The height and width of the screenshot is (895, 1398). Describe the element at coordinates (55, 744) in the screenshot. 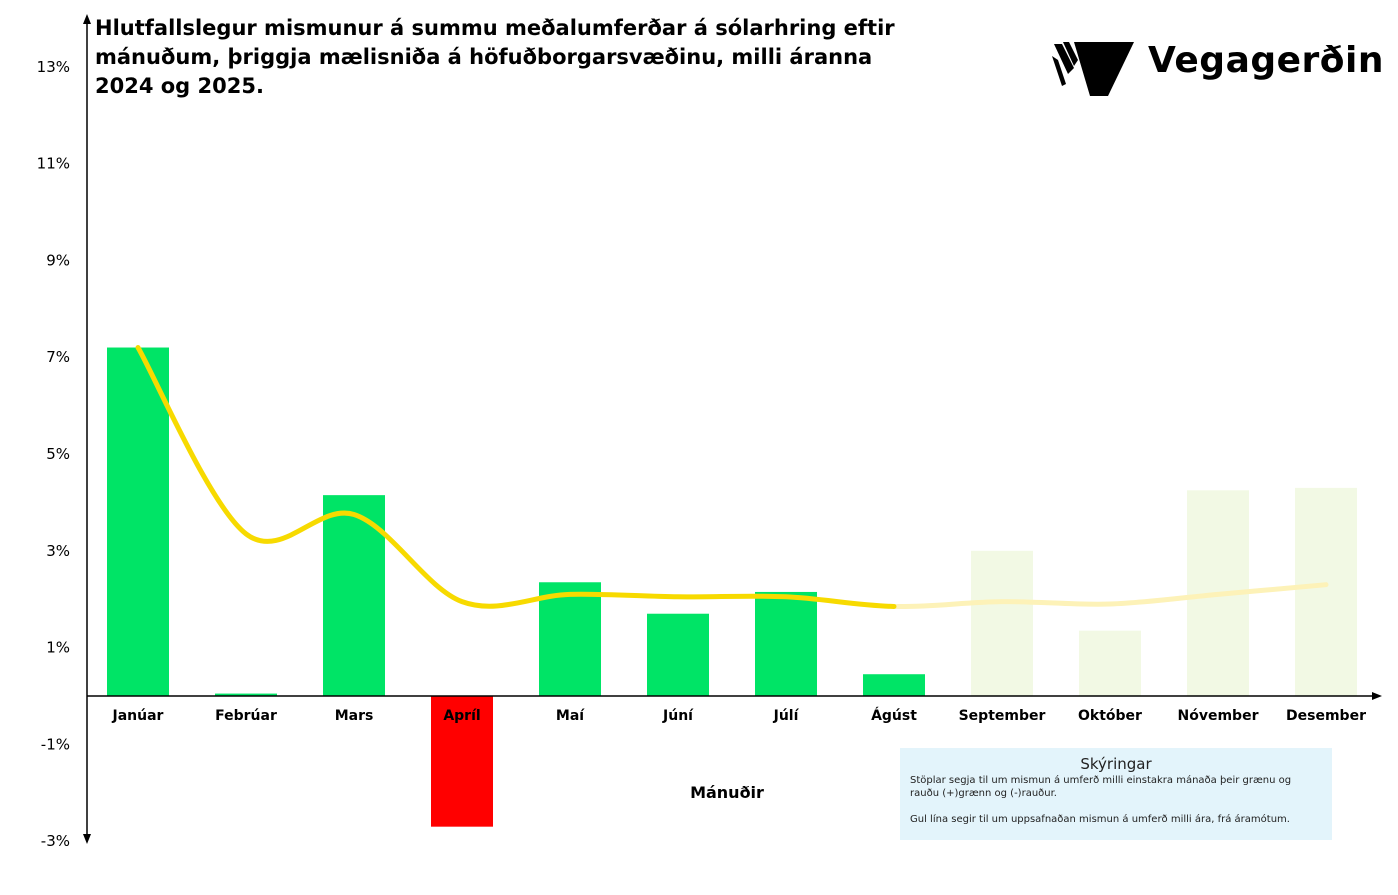

I see `y-tick-label: -1%` at that location.